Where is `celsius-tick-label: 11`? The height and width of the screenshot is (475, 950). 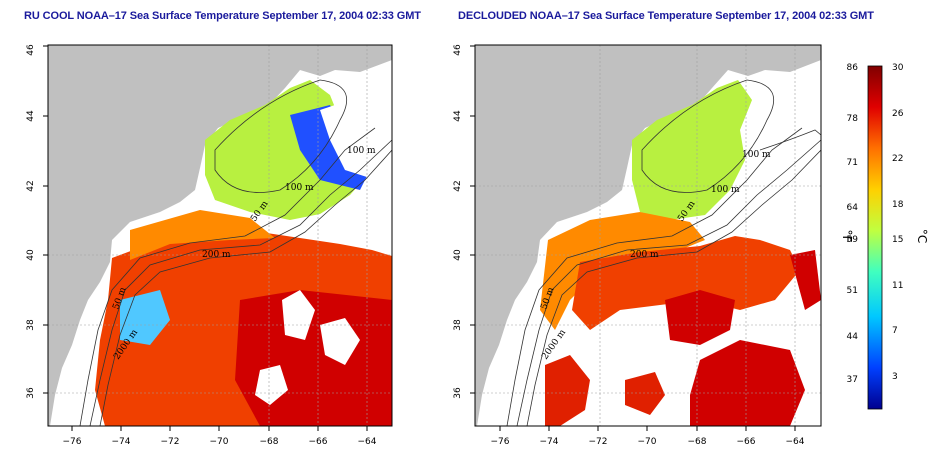
celsius-tick-label: 11 is located at coordinates (897, 286).